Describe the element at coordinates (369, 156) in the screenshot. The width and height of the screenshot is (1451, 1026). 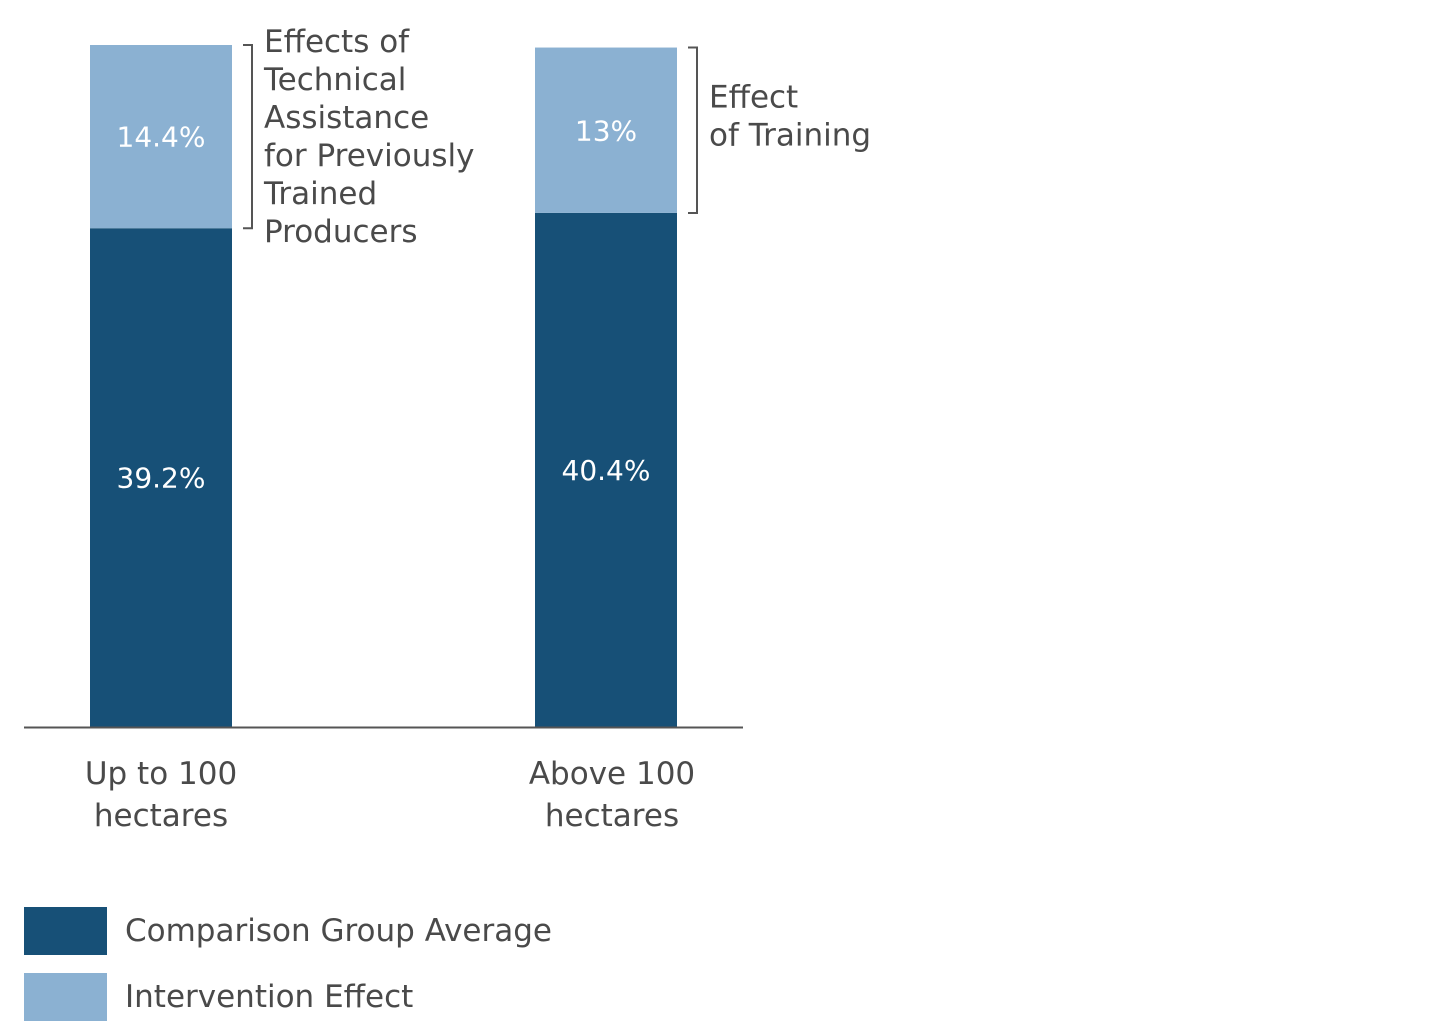
I see `annotation-text-1-line-4: for Previously` at that location.